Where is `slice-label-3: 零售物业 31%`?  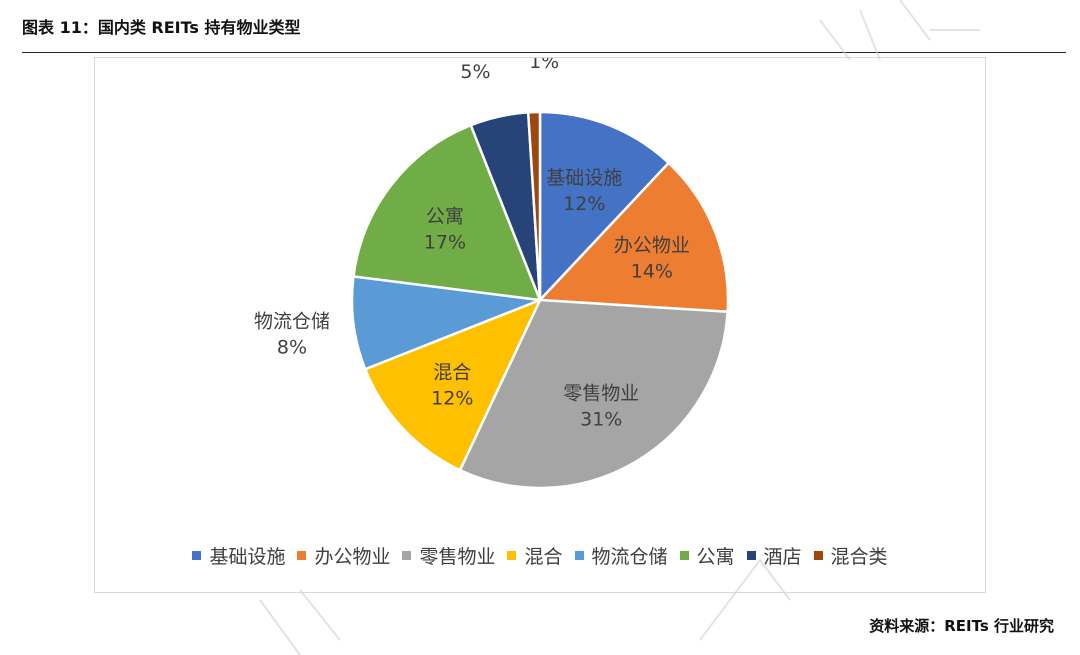 slice-label-3: 零售物业 31% is located at coordinates (601, 407).